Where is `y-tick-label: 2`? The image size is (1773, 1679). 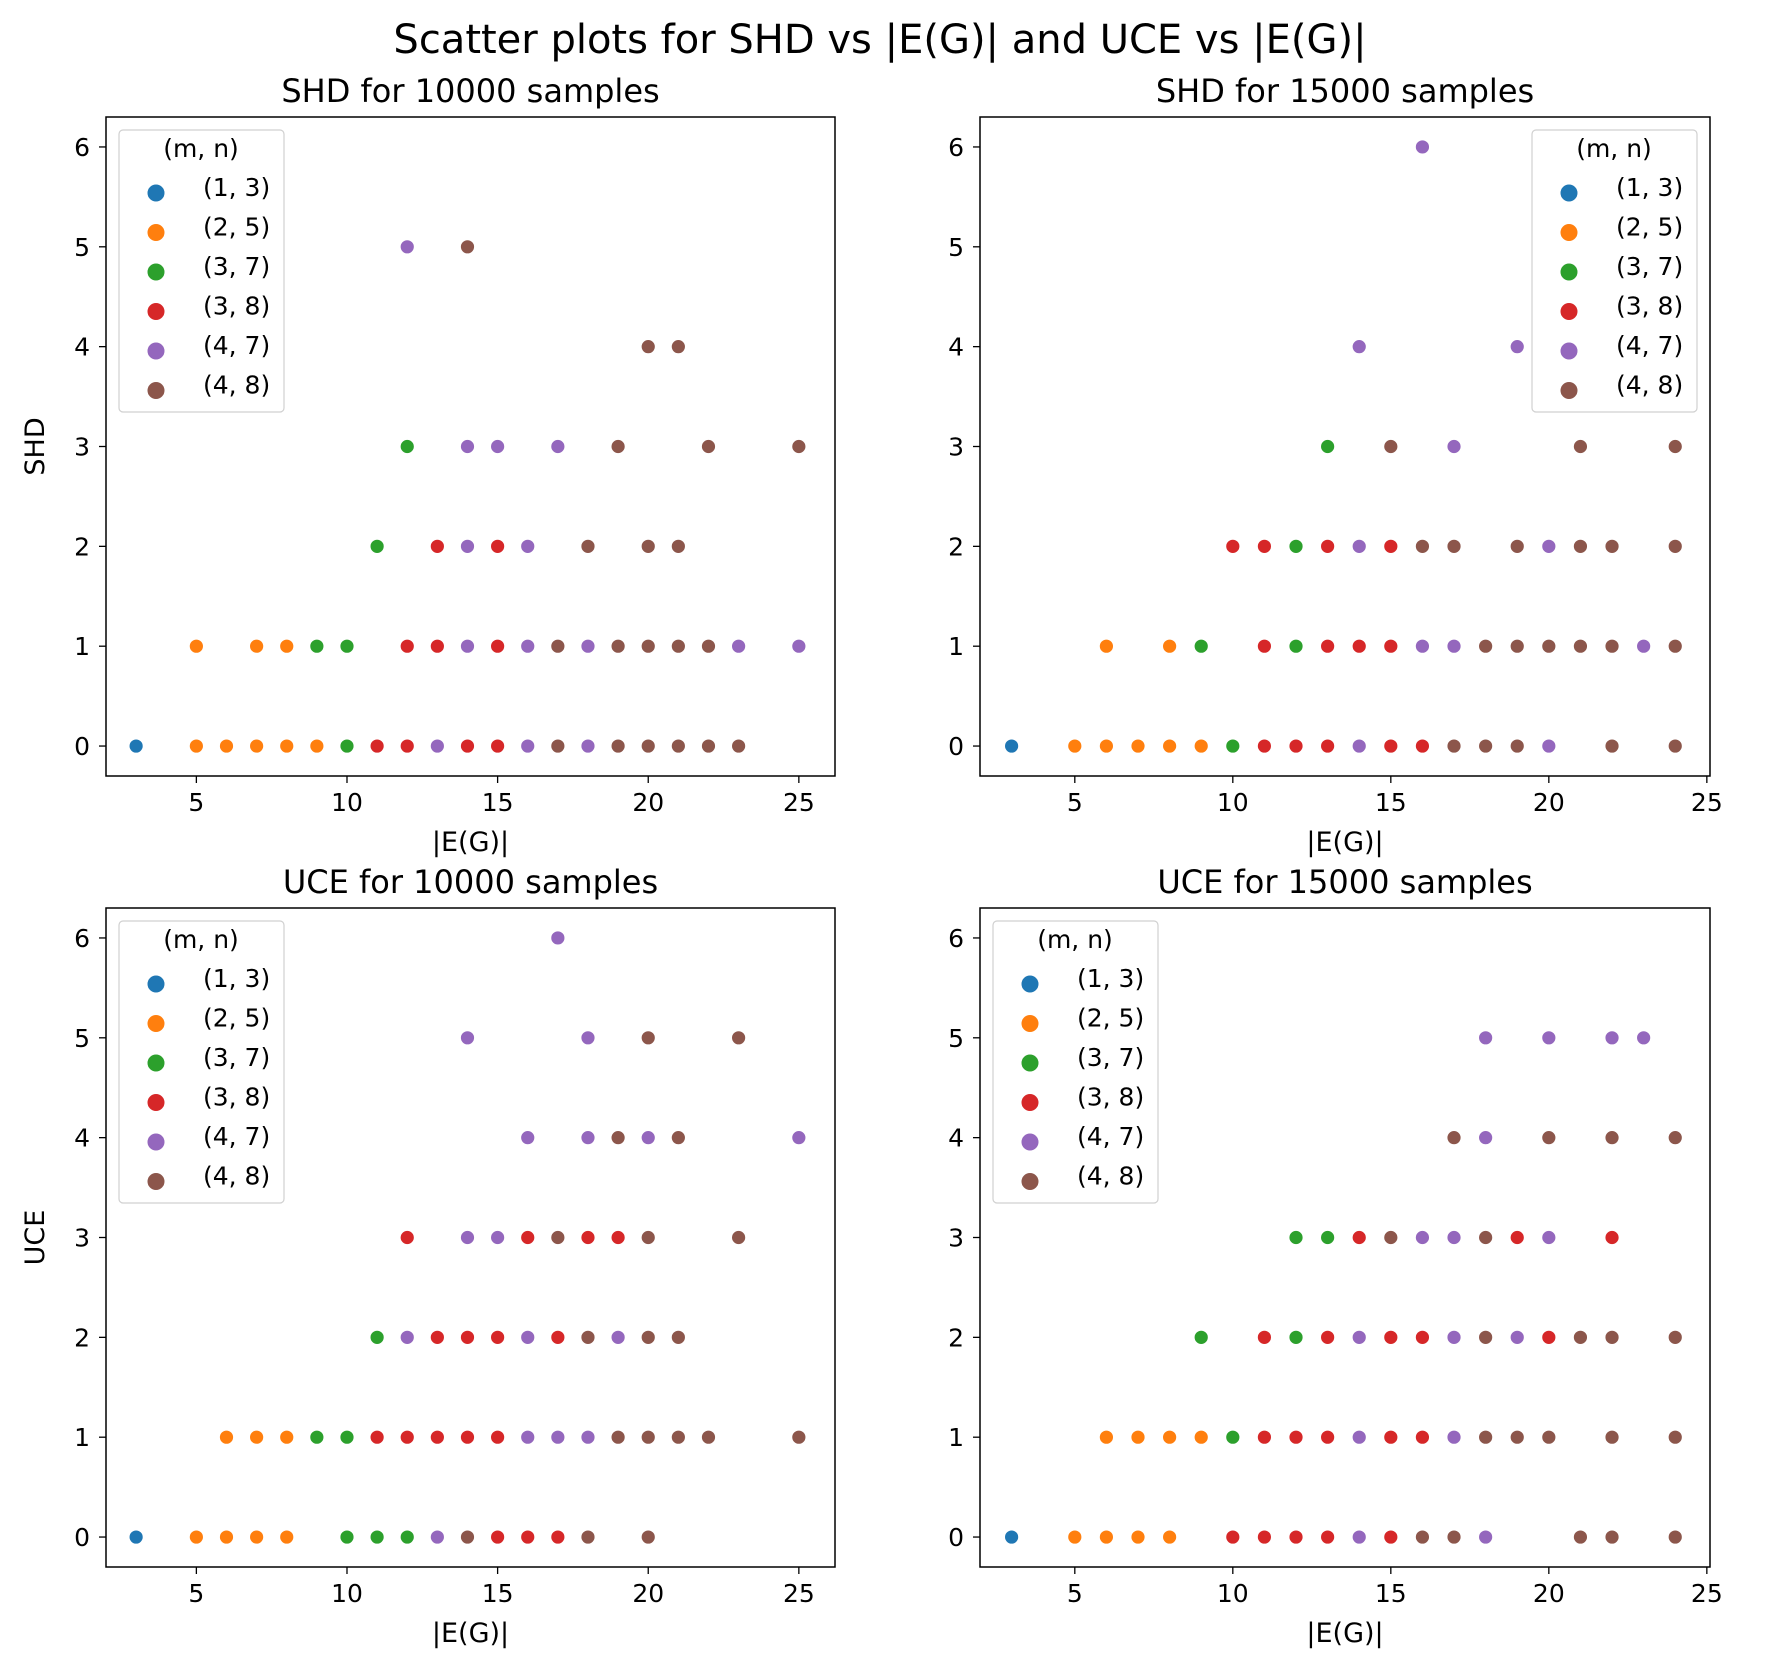
y-tick-label: 2 is located at coordinates (82, 1337).